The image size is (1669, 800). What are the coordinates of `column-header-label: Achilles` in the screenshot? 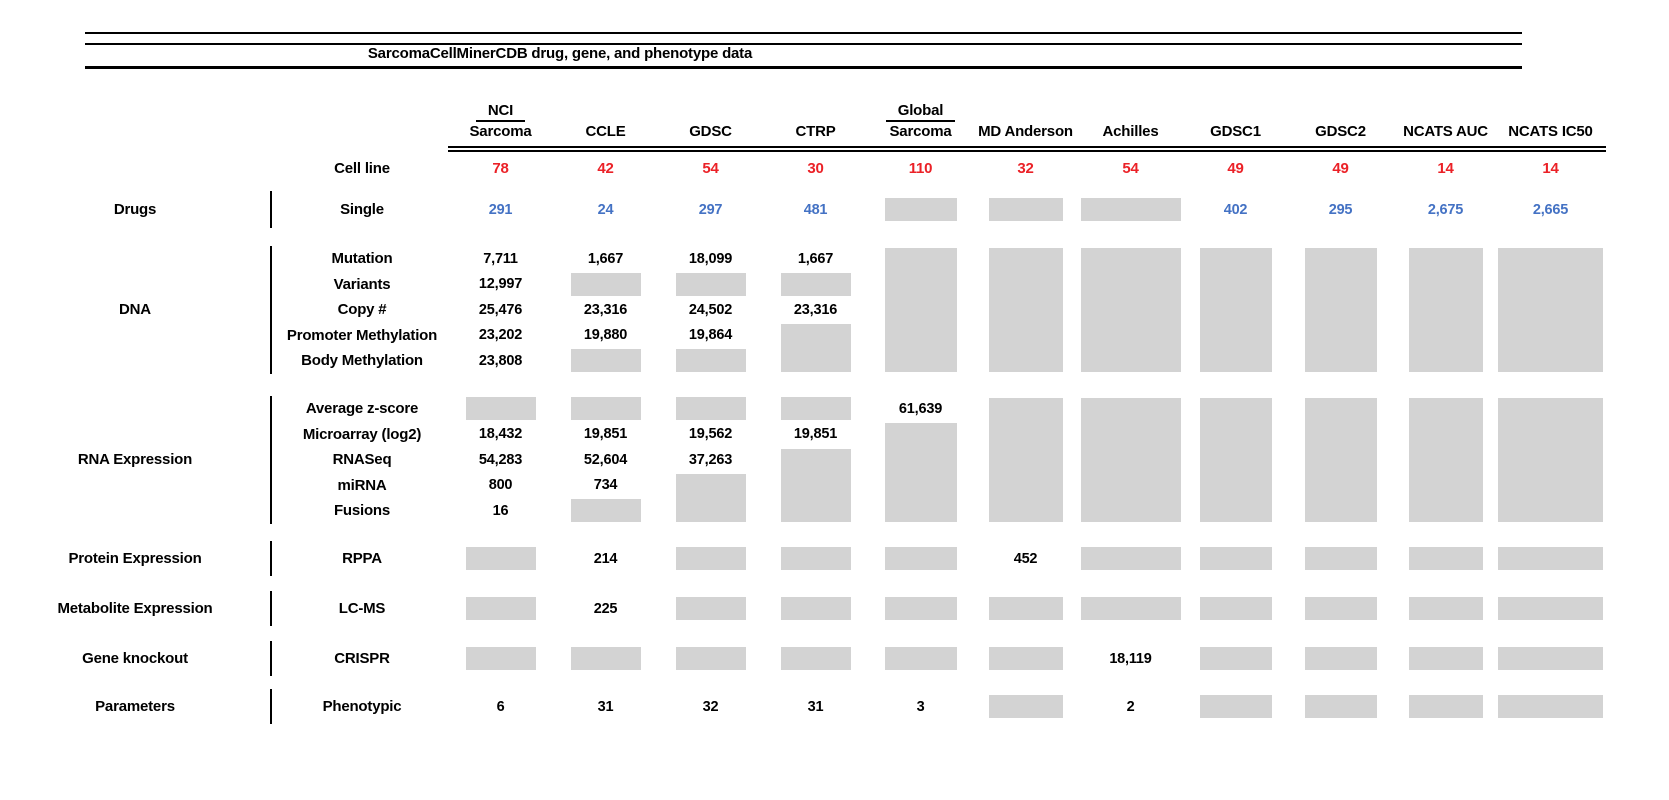 It's located at (1130, 131).